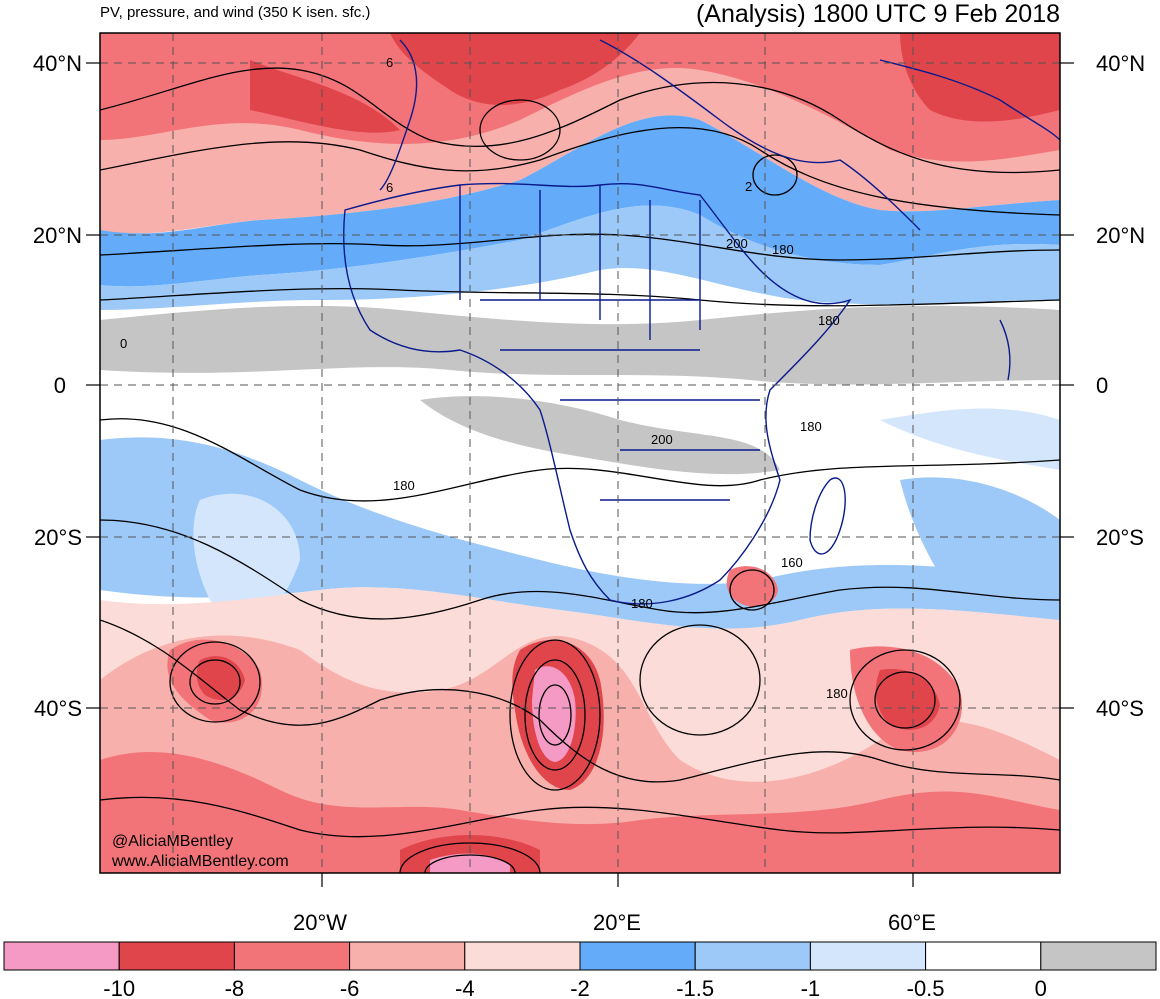  Describe the element at coordinates (748, 186) in the screenshot. I see `contour-label: 2` at that location.